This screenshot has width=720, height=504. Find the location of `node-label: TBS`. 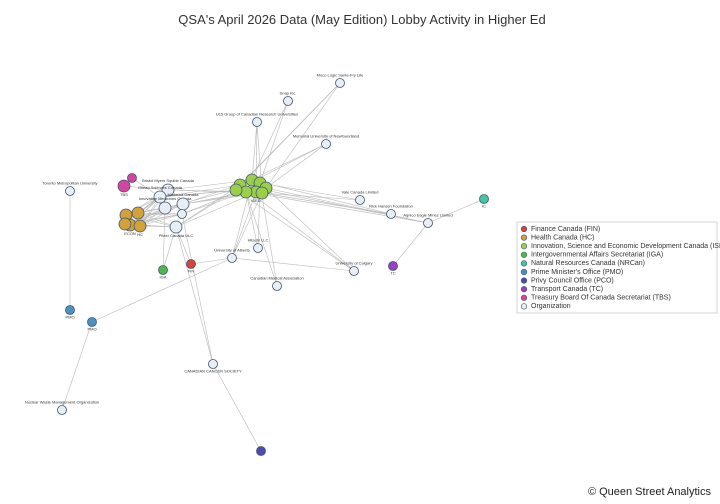

node-label: TBS is located at coordinates (124, 194).